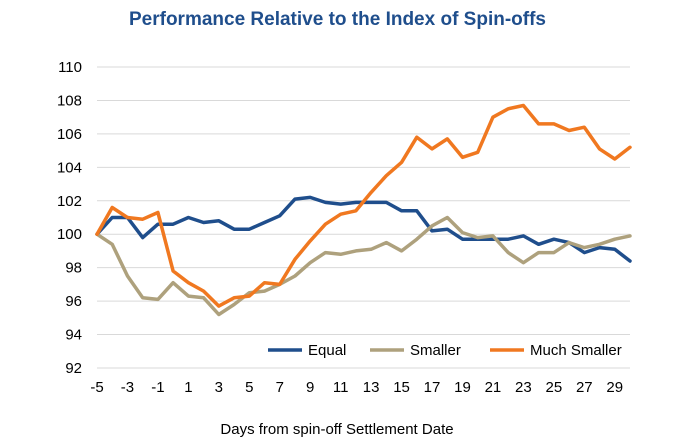 The image size is (675, 445). I want to click on y-tick-label: 96, so click(73, 301).